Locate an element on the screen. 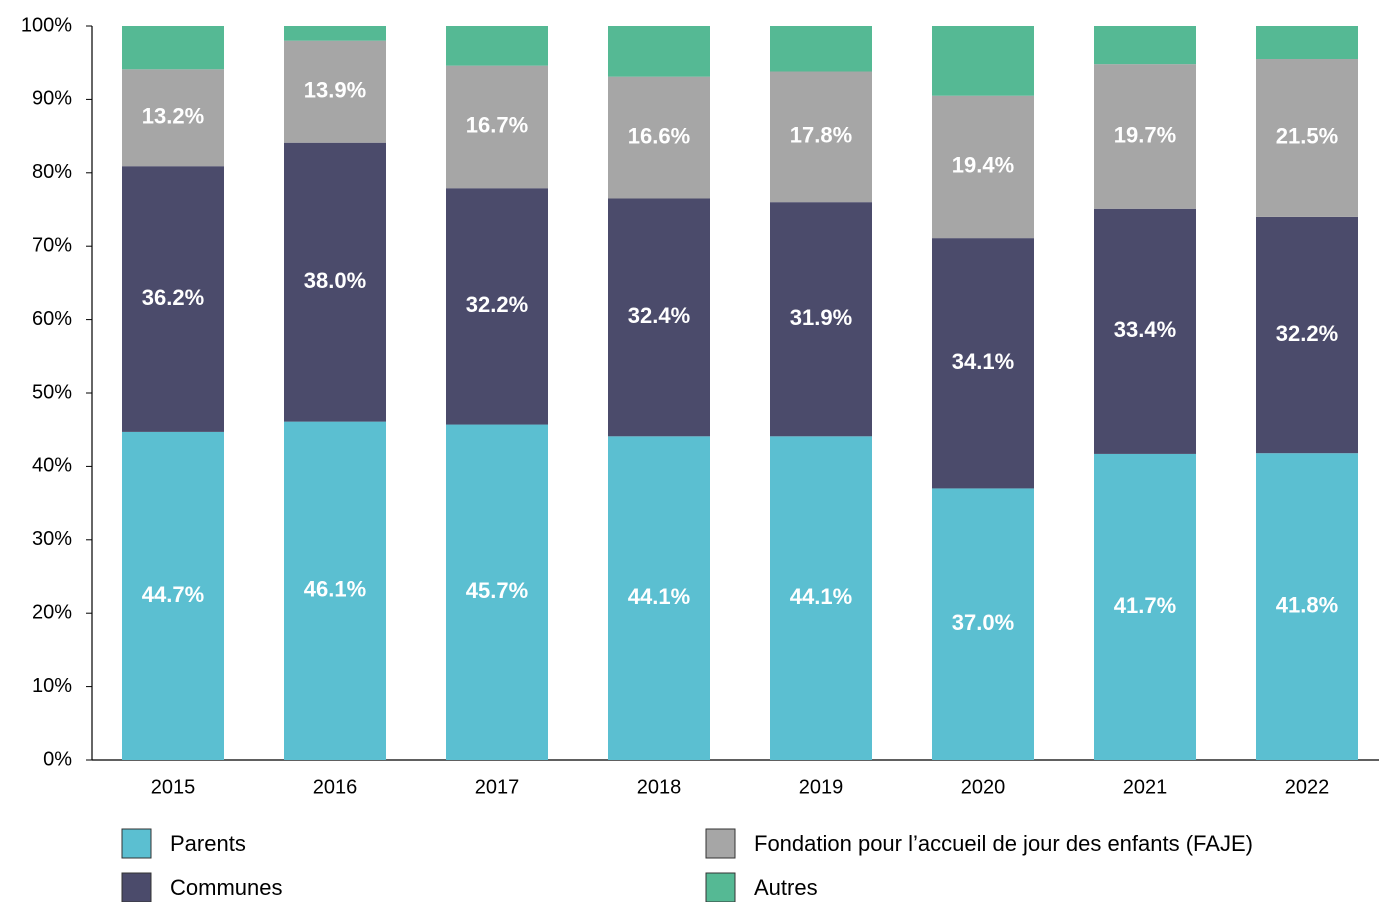 The width and height of the screenshot is (1379, 902). legend-label: Autres is located at coordinates (786, 887).